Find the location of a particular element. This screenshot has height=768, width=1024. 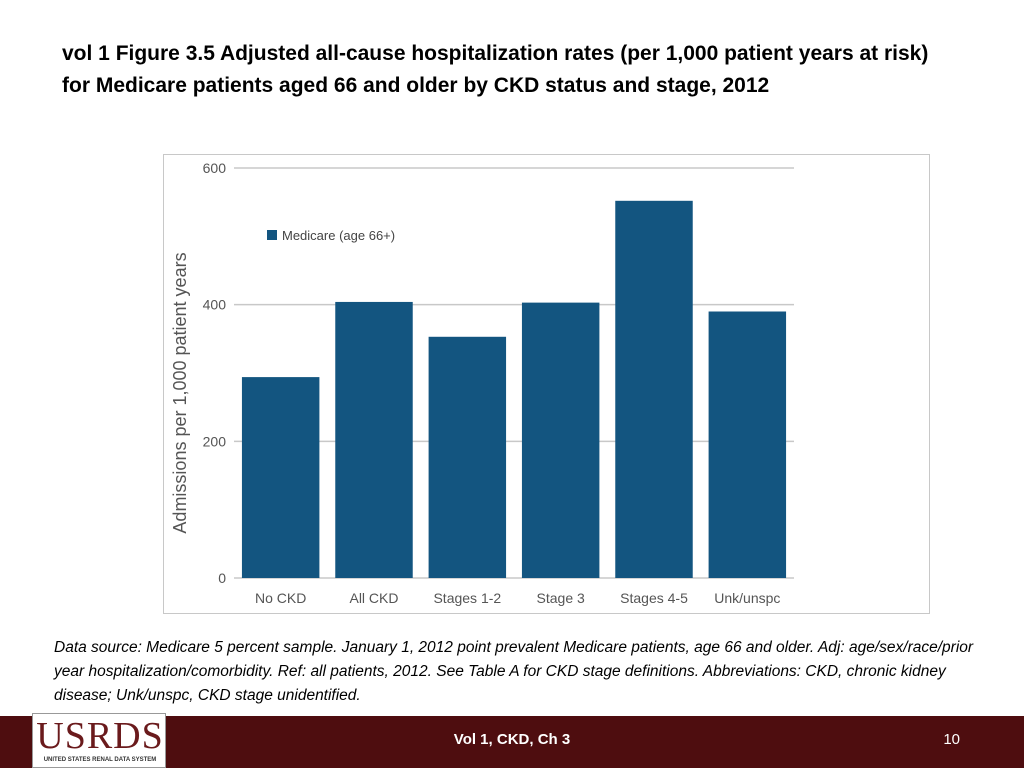

y-tick-label: 600 is located at coordinates (215, 168).